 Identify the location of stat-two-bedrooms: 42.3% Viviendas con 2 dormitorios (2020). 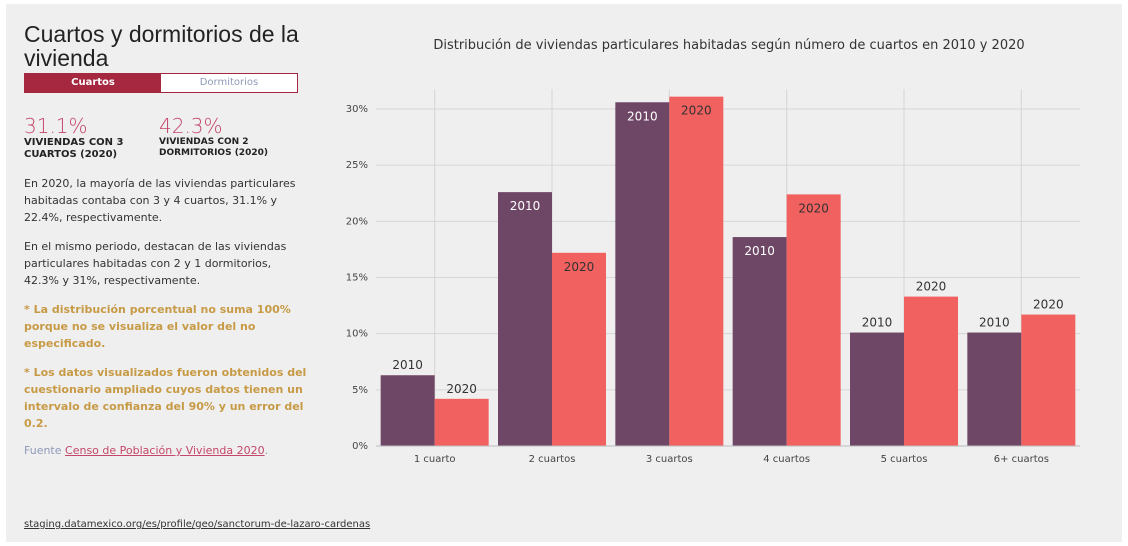
(226, 138).